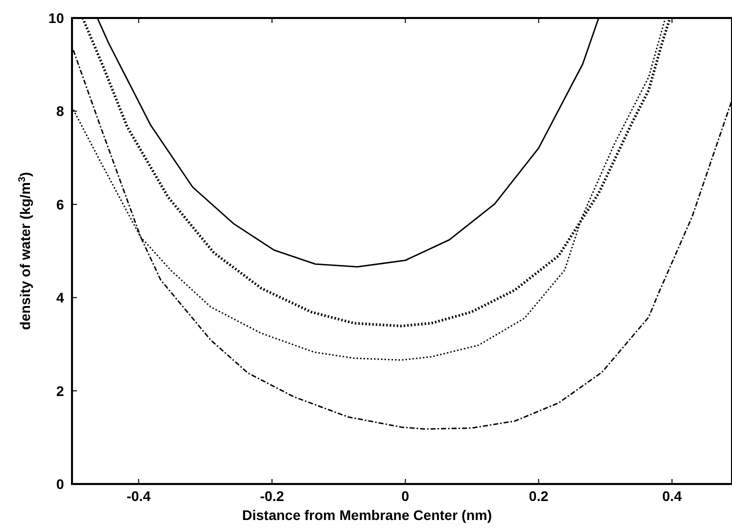 The height and width of the screenshot is (530, 732). Describe the element at coordinates (272, 496) in the screenshot. I see `x-tick-label: -0.2` at that location.